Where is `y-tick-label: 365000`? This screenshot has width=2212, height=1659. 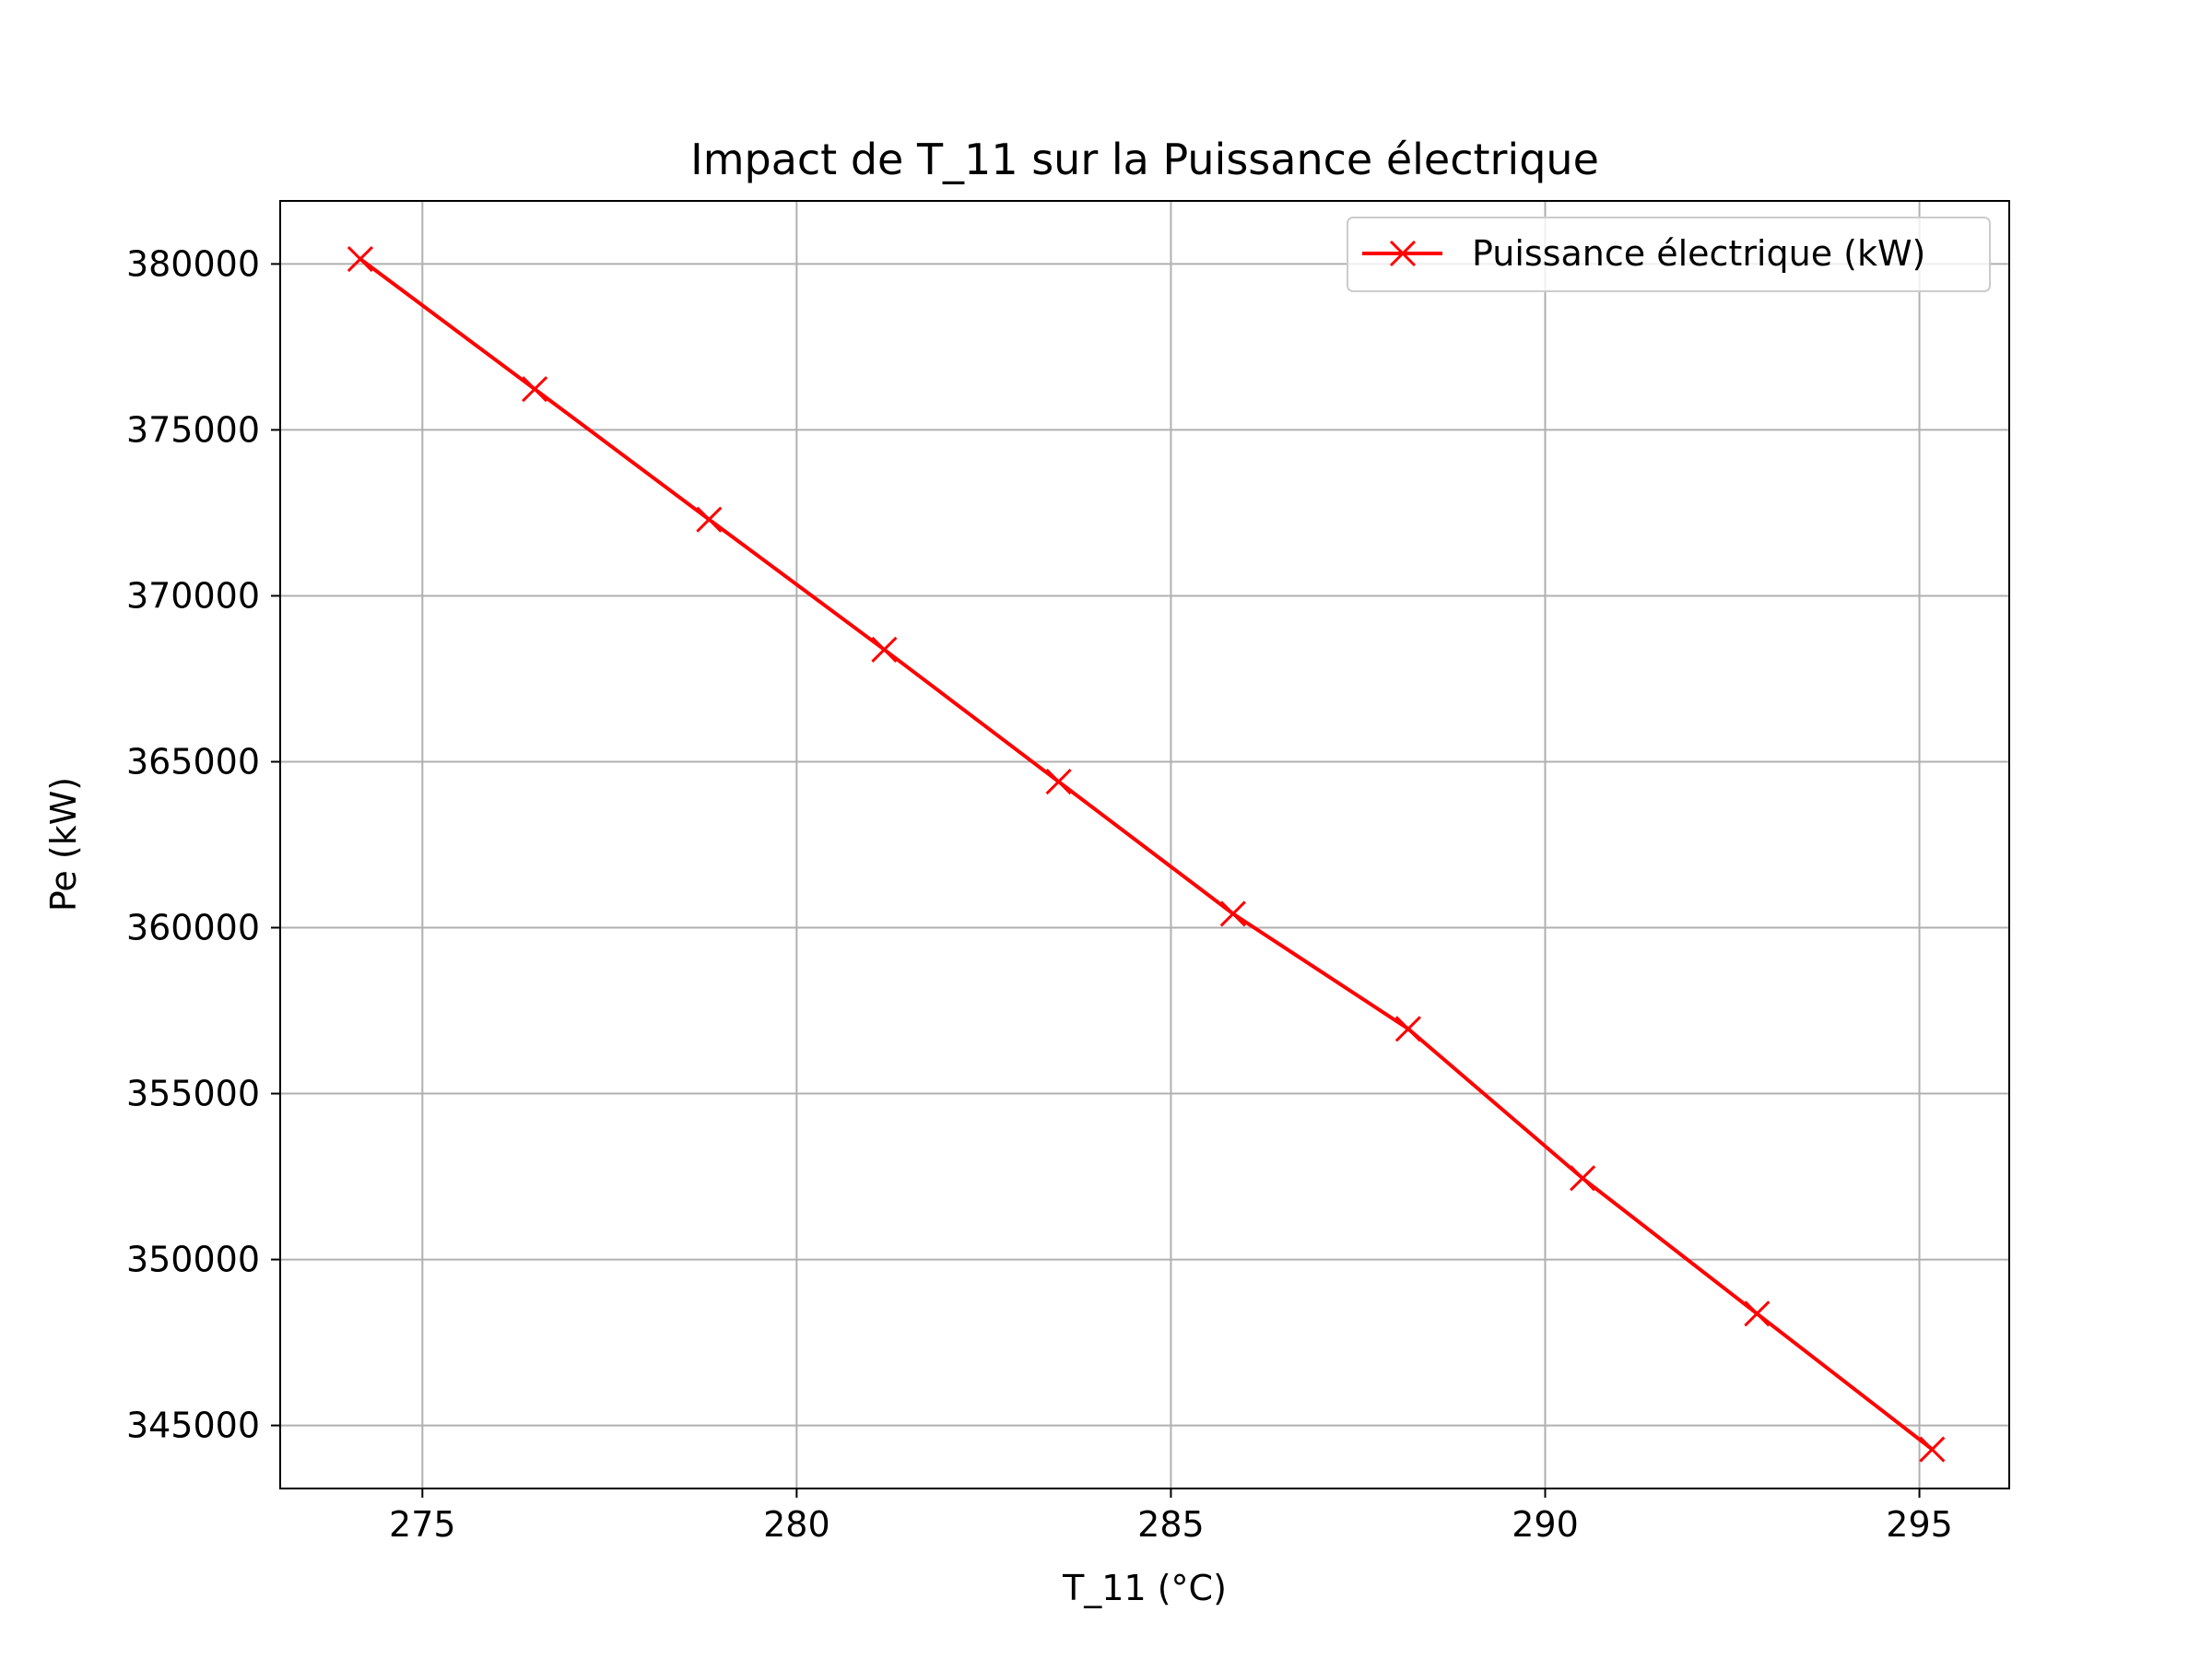 y-tick-label: 365000 is located at coordinates (193, 761).